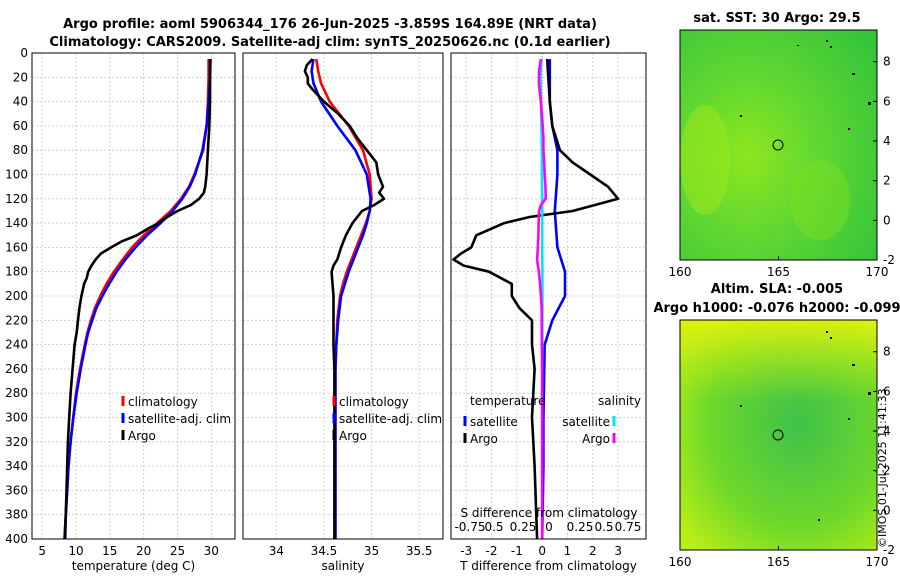 The height and width of the screenshot is (580, 900). What do you see at coordinates (466, 551) in the screenshot?
I see `x-tick-label: -3` at bounding box center [466, 551].